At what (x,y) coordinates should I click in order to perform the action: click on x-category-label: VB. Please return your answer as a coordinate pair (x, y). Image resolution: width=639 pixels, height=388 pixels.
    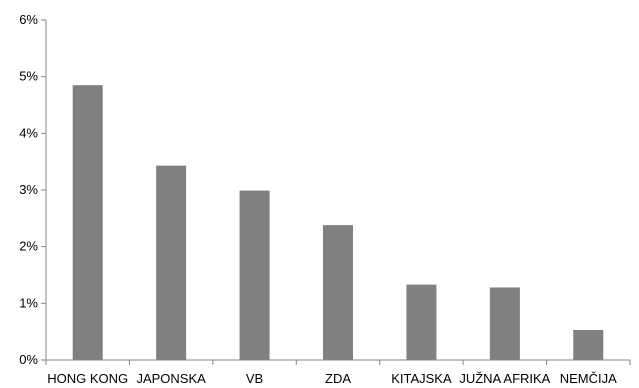
    Looking at the image, I should click on (254, 378).